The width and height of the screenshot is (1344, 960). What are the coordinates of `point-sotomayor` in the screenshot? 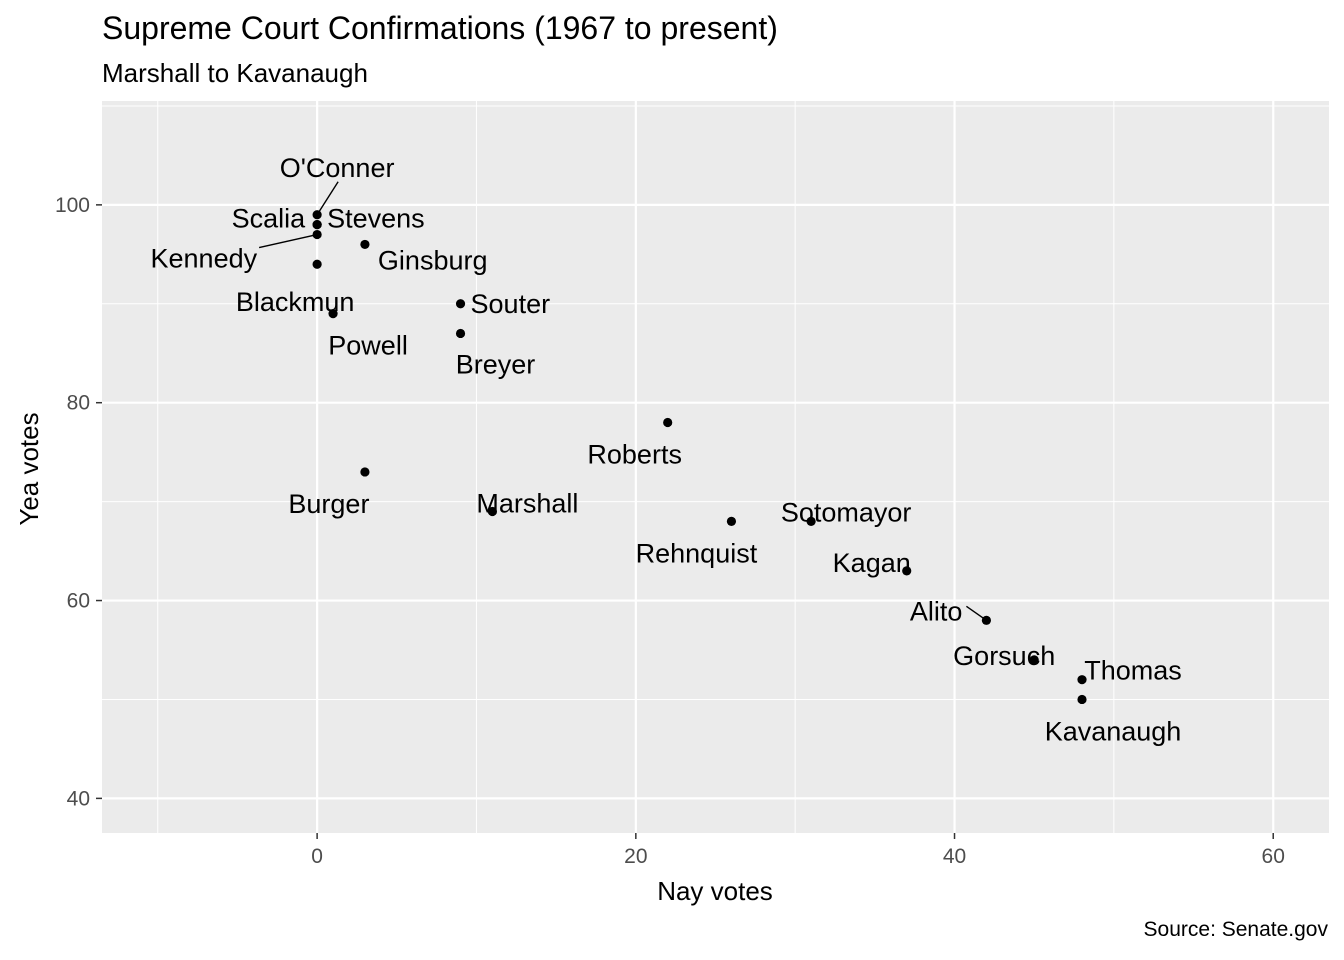 It's located at (811, 521).